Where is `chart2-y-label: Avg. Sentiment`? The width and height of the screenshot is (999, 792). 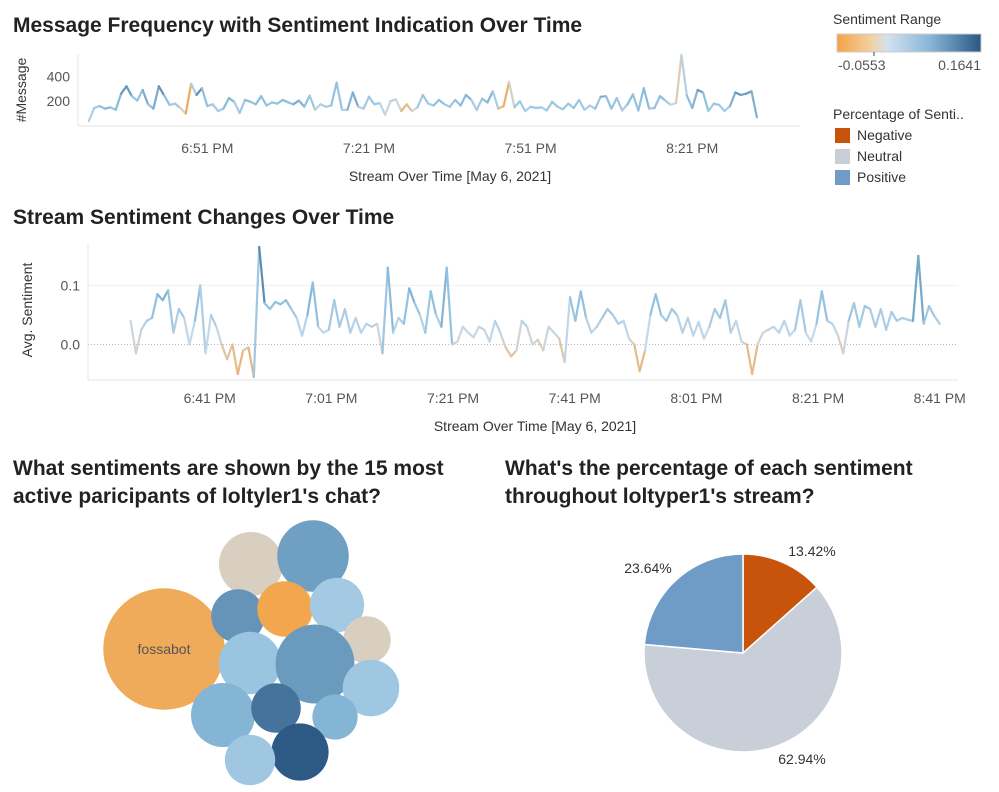 chart2-y-label: Avg. Sentiment is located at coordinates (27, 310).